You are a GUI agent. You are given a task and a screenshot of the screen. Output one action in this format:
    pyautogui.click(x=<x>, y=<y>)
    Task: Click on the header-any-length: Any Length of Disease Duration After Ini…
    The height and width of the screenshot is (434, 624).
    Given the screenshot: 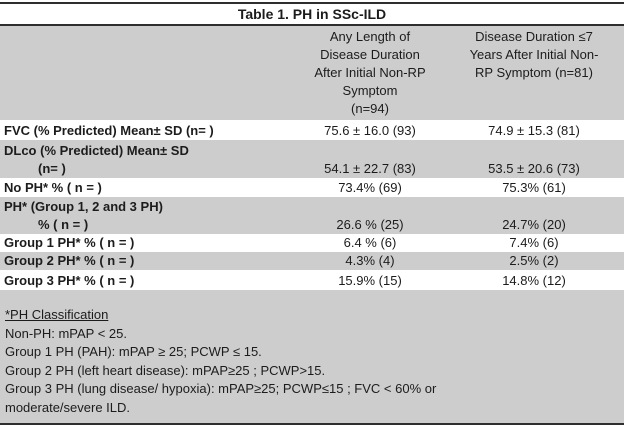 What is the action you would take?
    pyautogui.click(x=370, y=73)
    